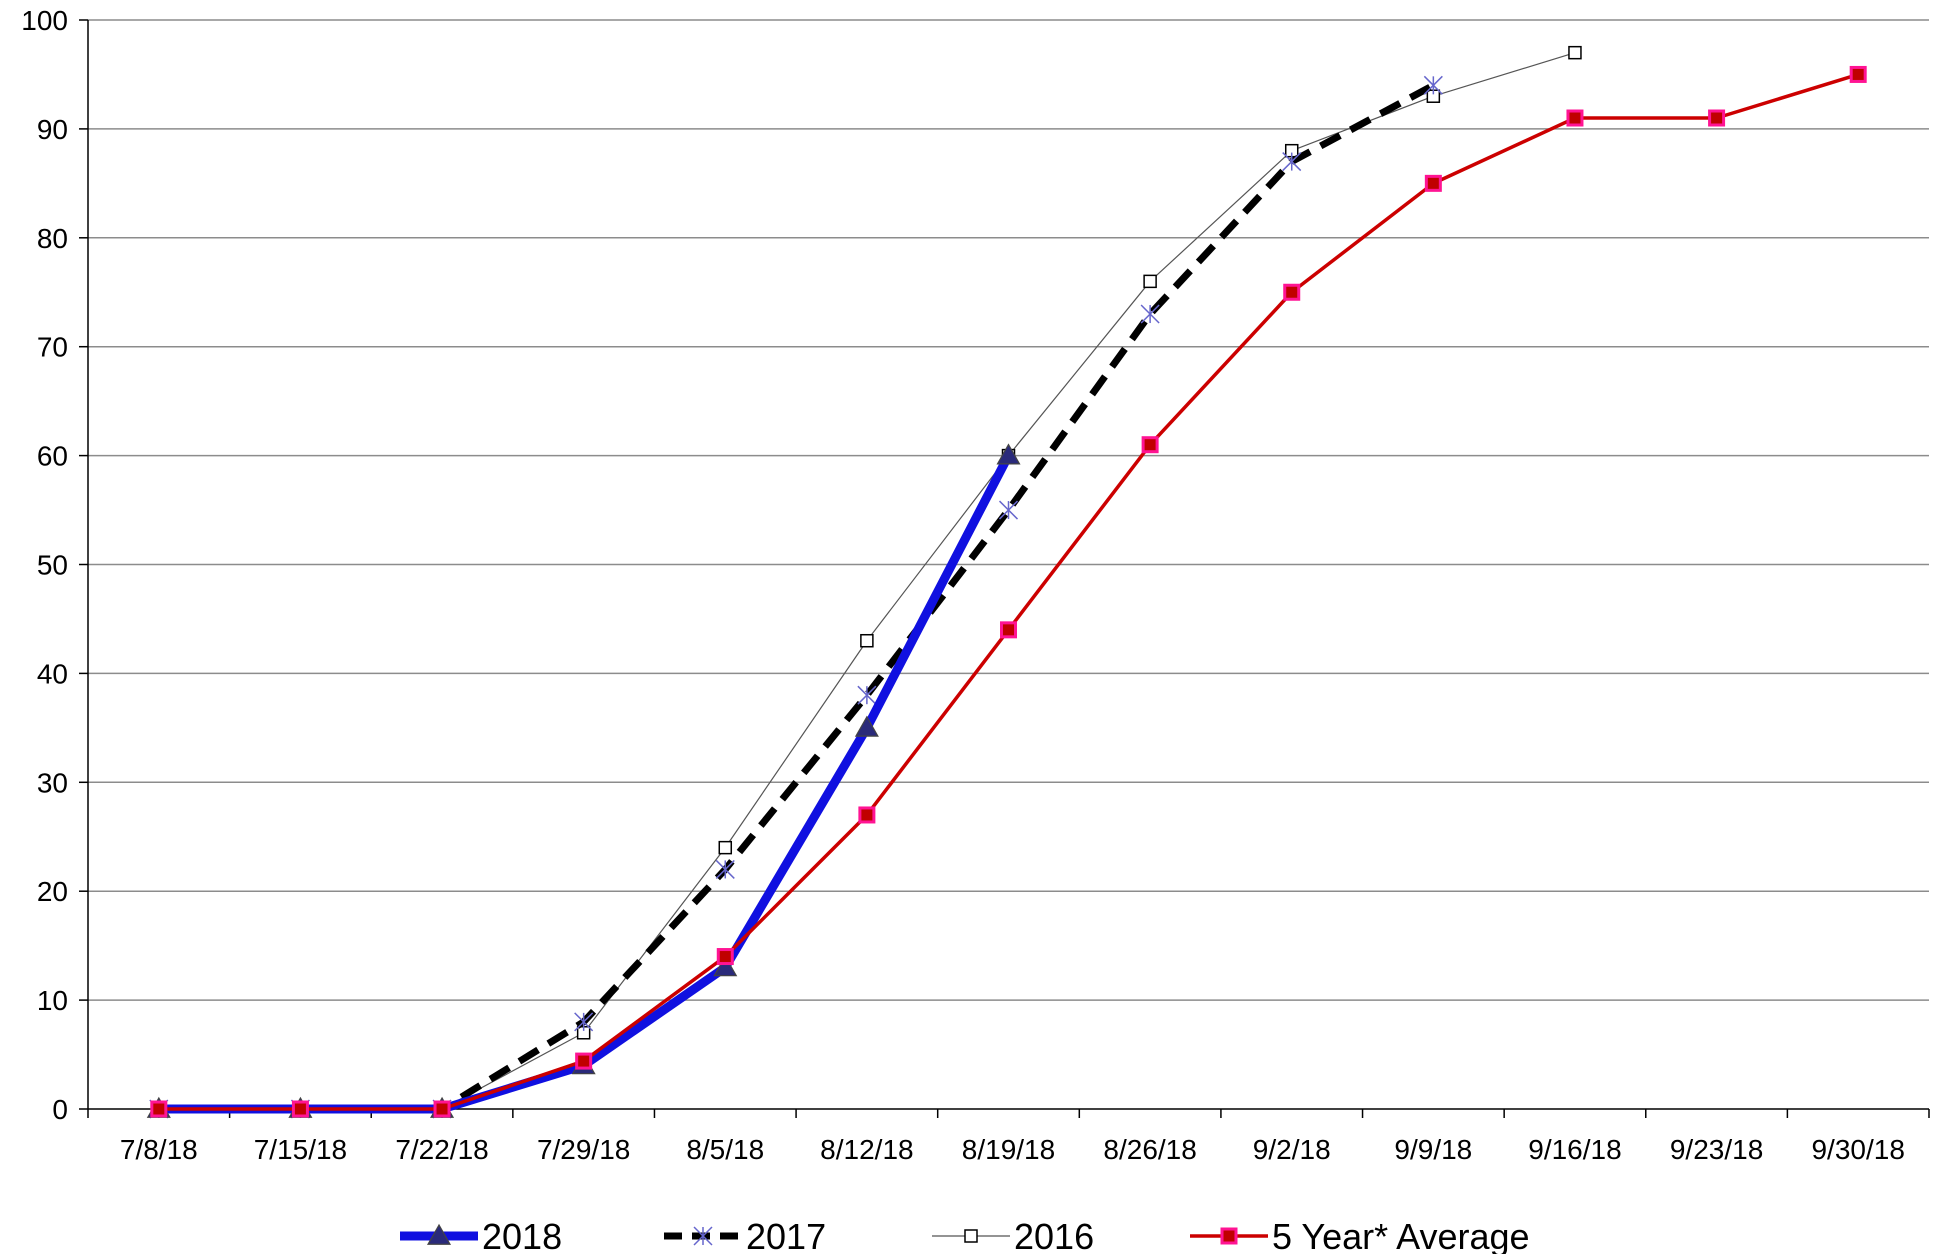  Describe the element at coordinates (583, 1149) in the screenshot. I see `x-tick-label: 7/29/18` at that location.